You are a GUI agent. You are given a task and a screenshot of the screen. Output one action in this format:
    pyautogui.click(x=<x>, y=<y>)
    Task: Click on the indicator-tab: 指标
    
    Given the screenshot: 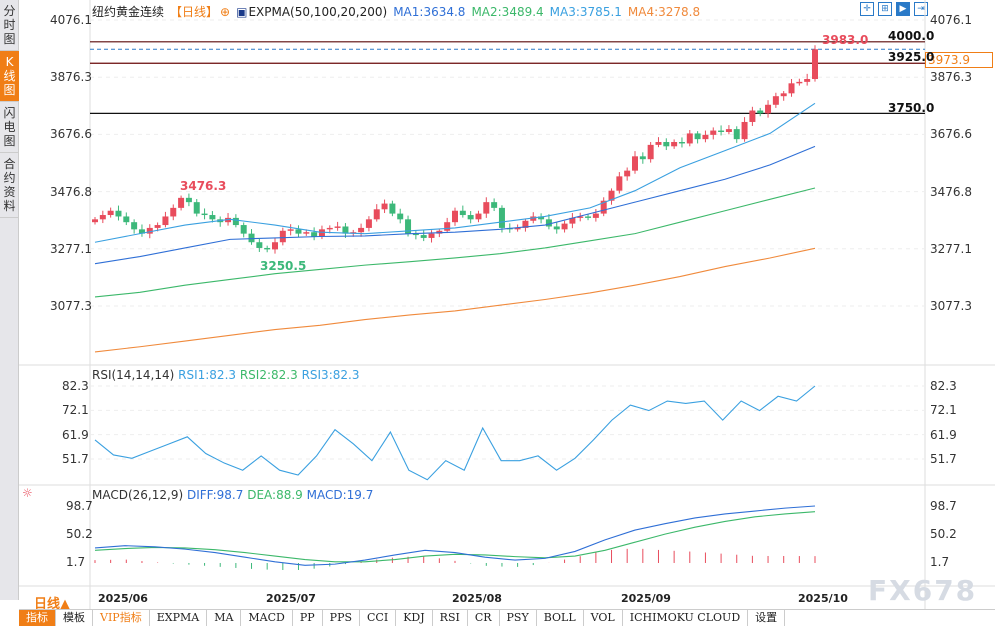 What is the action you would take?
    pyautogui.click(x=37, y=618)
    